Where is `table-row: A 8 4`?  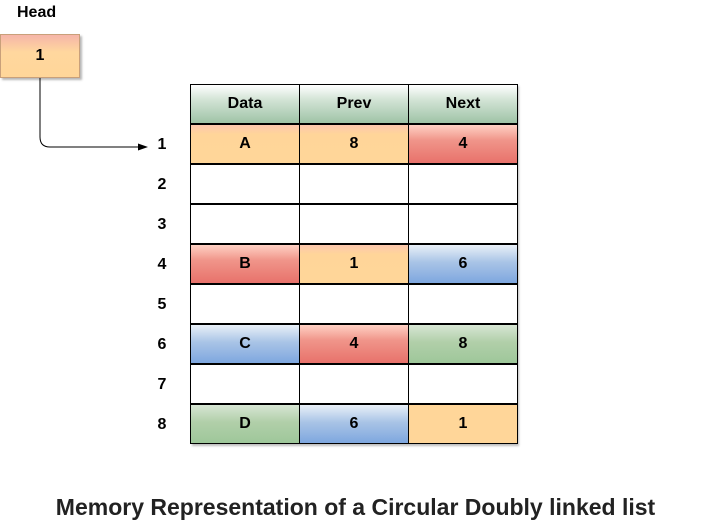
table-row: A 8 4 is located at coordinates (354, 144).